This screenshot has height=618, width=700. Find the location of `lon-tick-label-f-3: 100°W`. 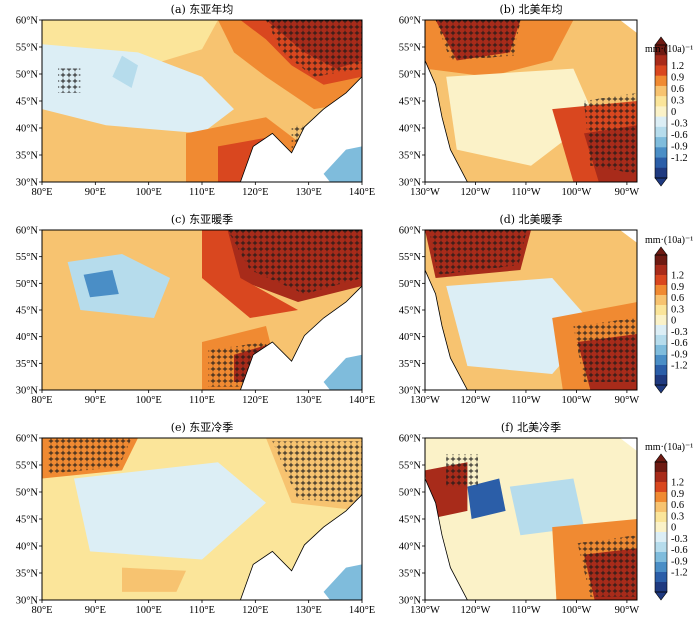

lon-tick-label-f-3: 100°W is located at coordinates (576, 610).